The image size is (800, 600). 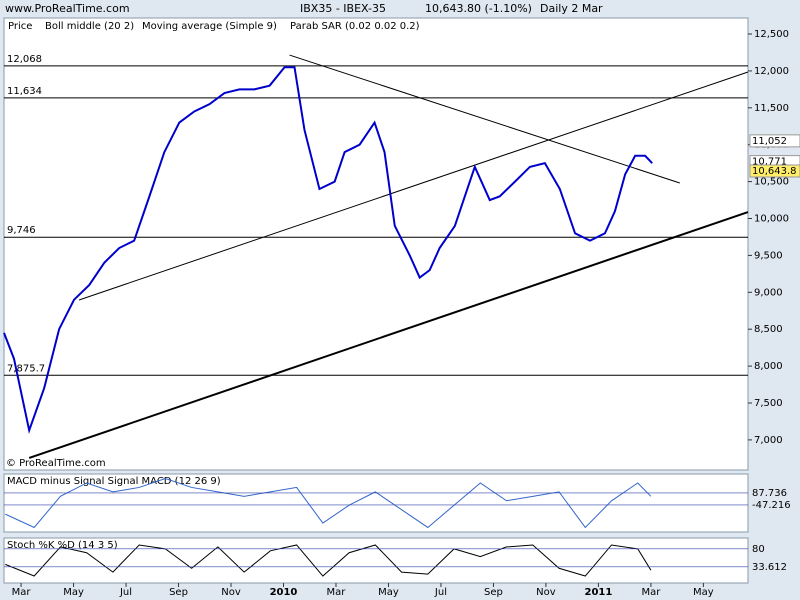 I want to click on legend: Moving average (Simple 9), so click(x=209, y=26).